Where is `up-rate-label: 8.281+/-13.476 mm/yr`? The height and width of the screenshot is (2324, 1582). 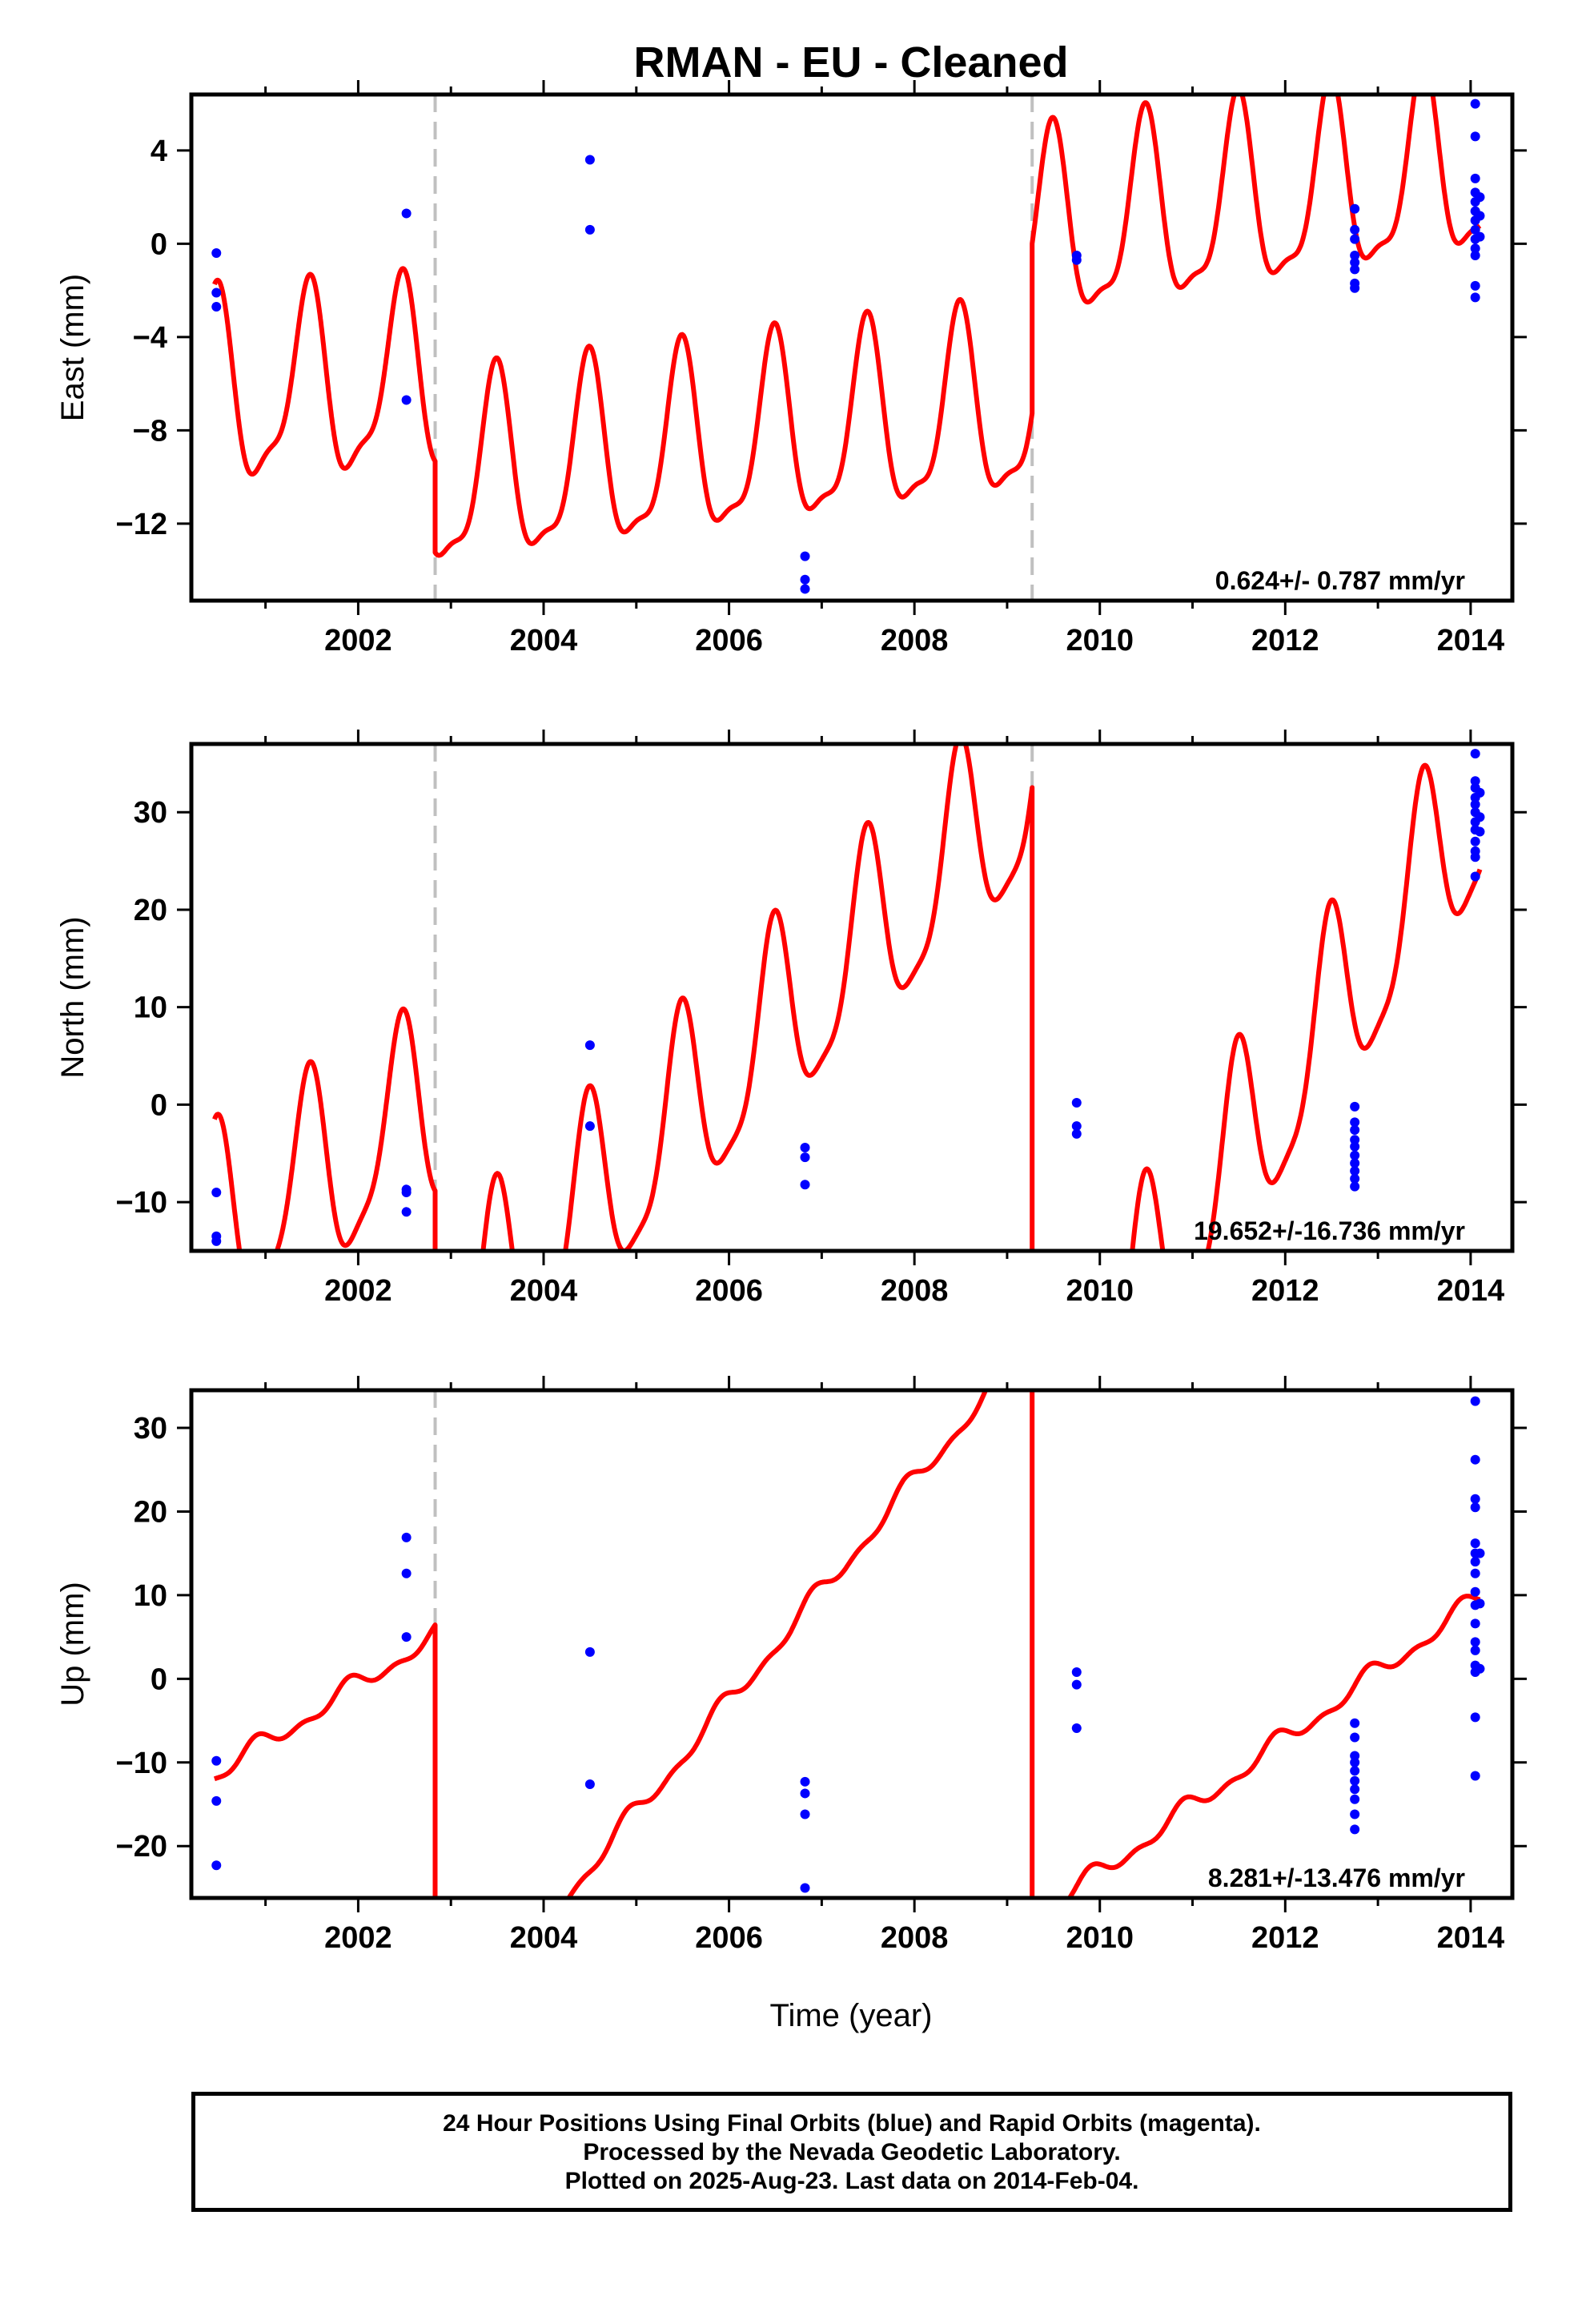
up-rate-label: 8.281+/-13.476 mm/yr is located at coordinates (1336, 1878).